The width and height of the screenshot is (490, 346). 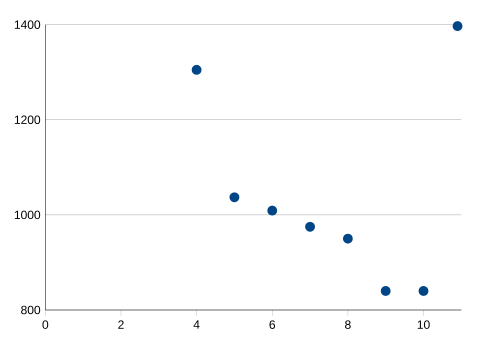 I want to click on x-tick-label: 4, so click(x=197, y=324).